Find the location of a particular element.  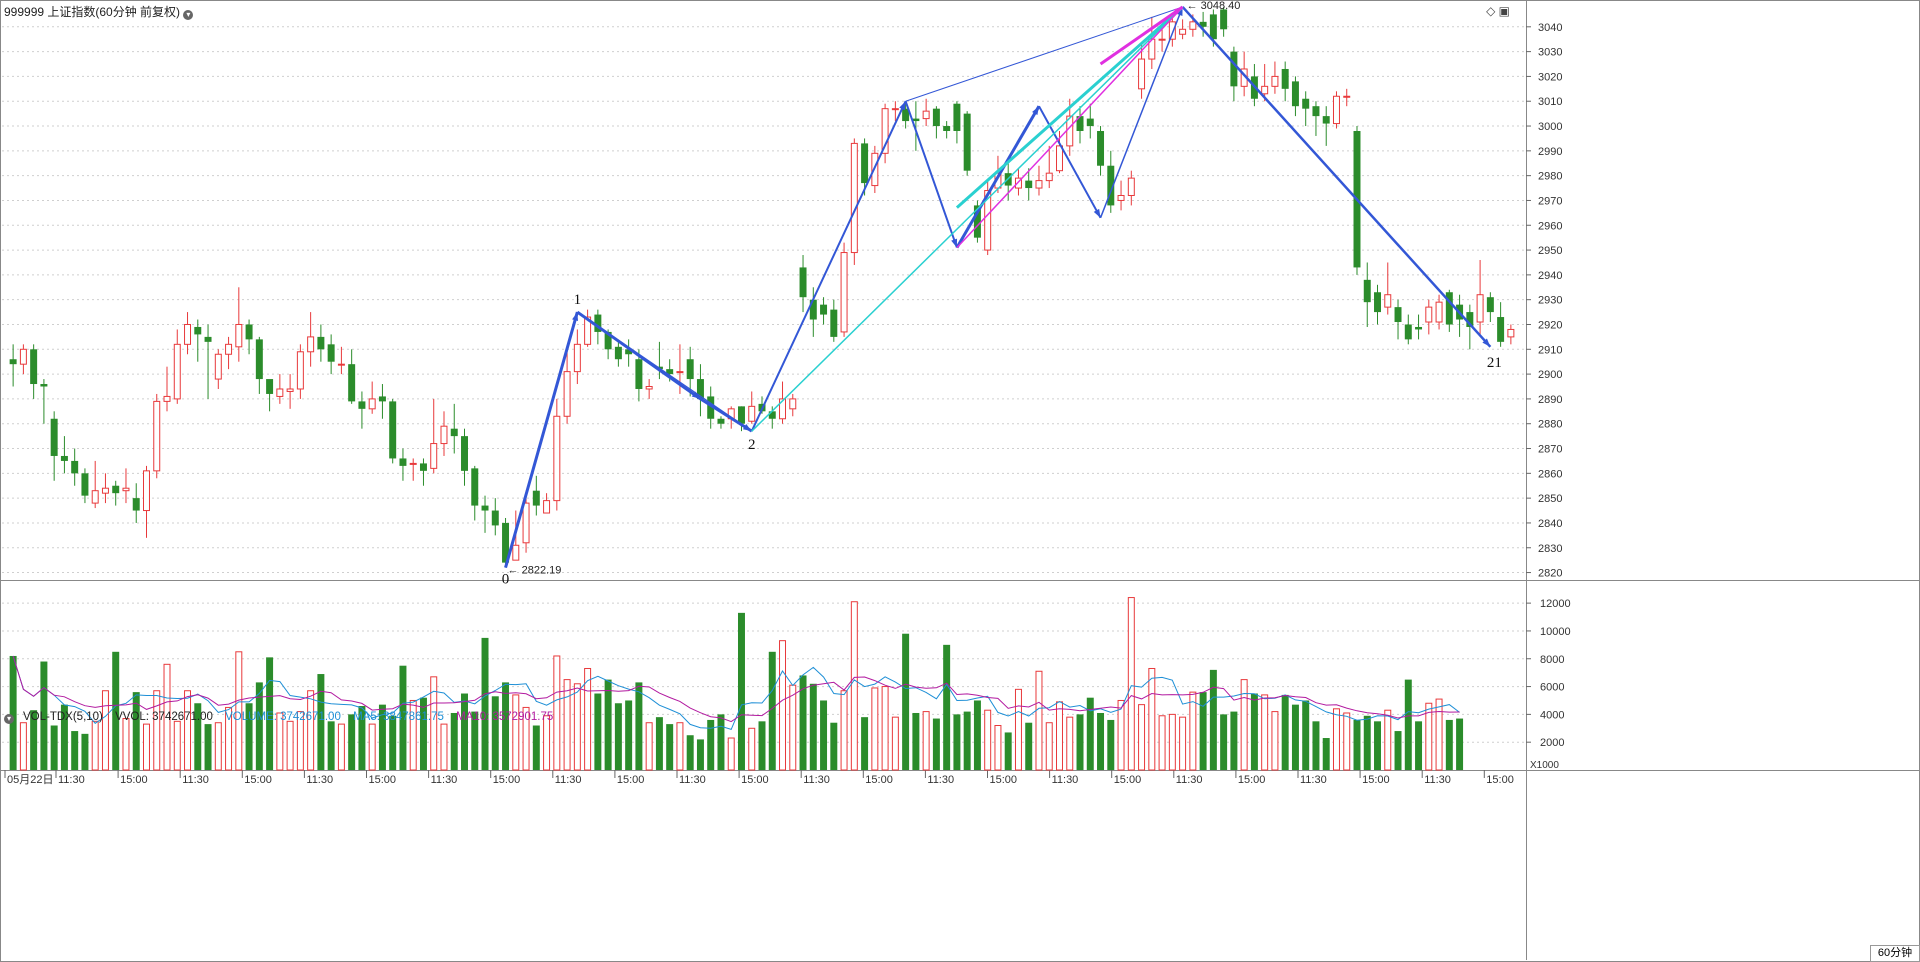

toolbar-icons: ◇ ▣ is located at coordinates (1498, 11).